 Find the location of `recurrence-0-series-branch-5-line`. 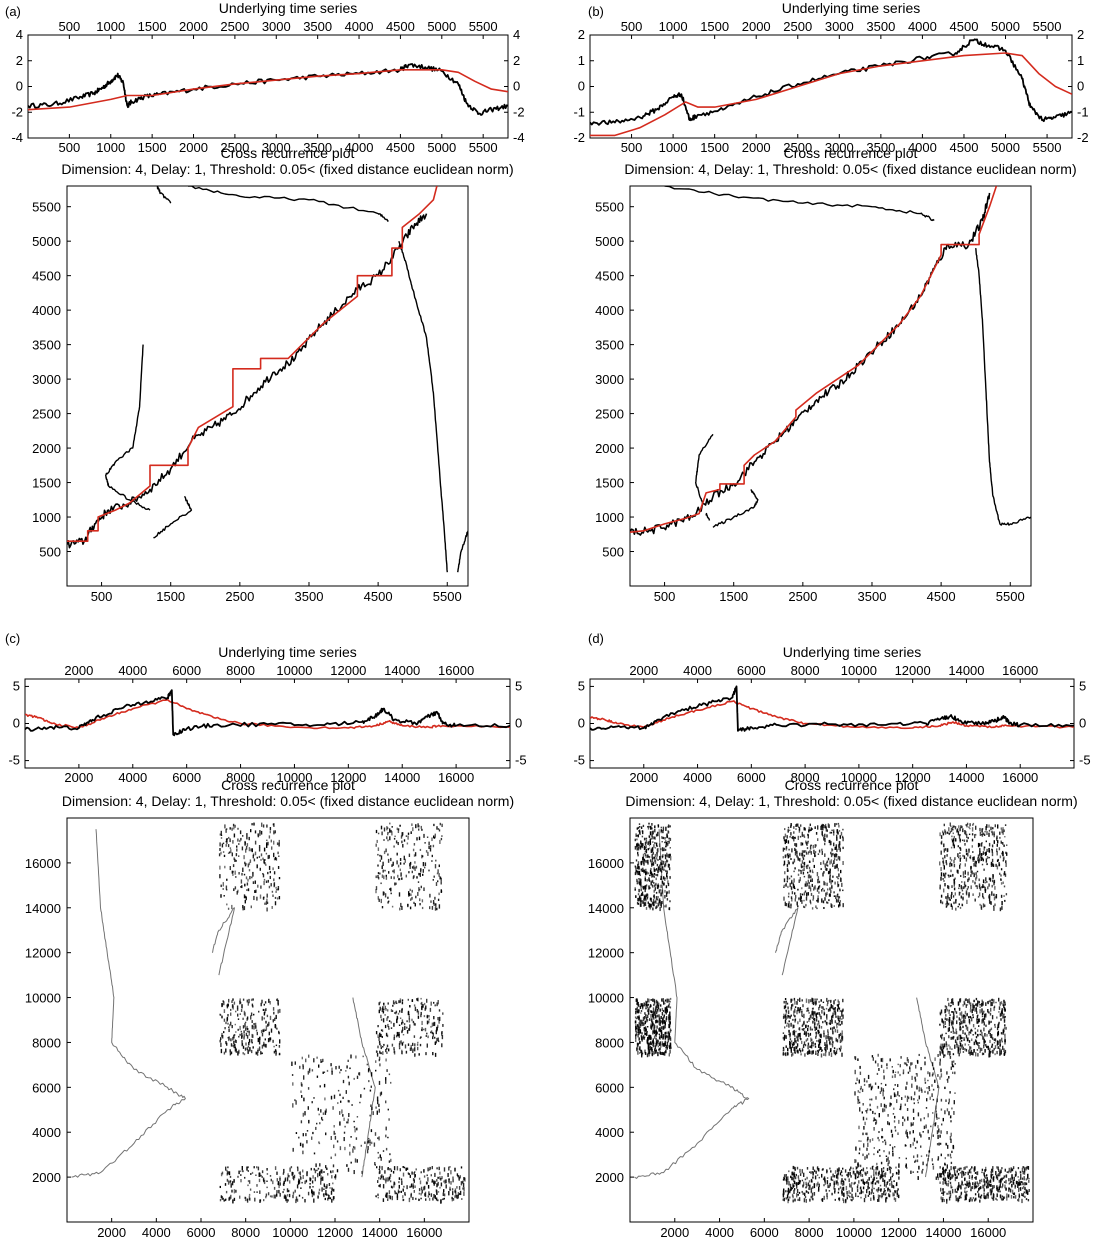

recurrence-0-series-branch-5-line is located at coordinates (462, 551).